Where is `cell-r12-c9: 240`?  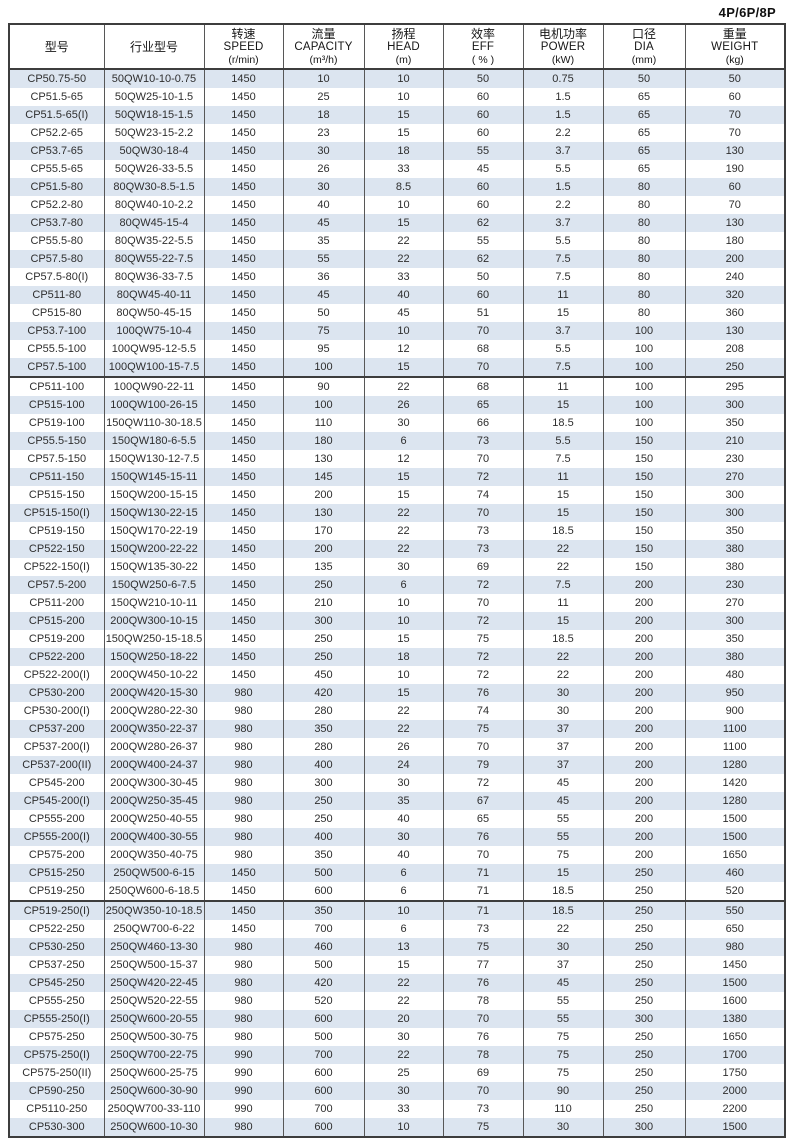
cell-r12-c9: 240 is located at coordinates (735, 277).